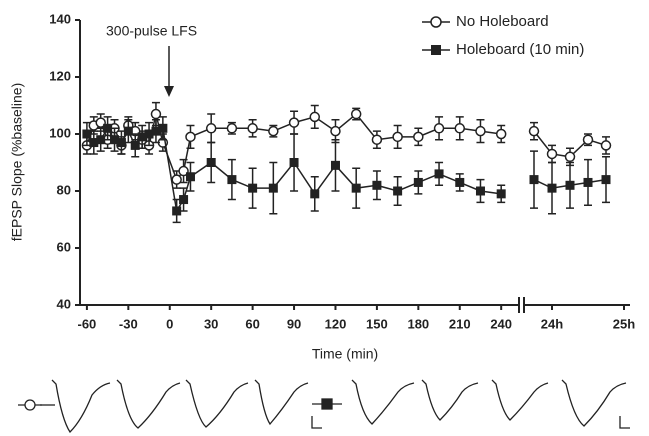 The image size is (649, 436). Describe the element at coordinates (87, 323) in the screenshot. I see `x-tick-label: -60` at that location.